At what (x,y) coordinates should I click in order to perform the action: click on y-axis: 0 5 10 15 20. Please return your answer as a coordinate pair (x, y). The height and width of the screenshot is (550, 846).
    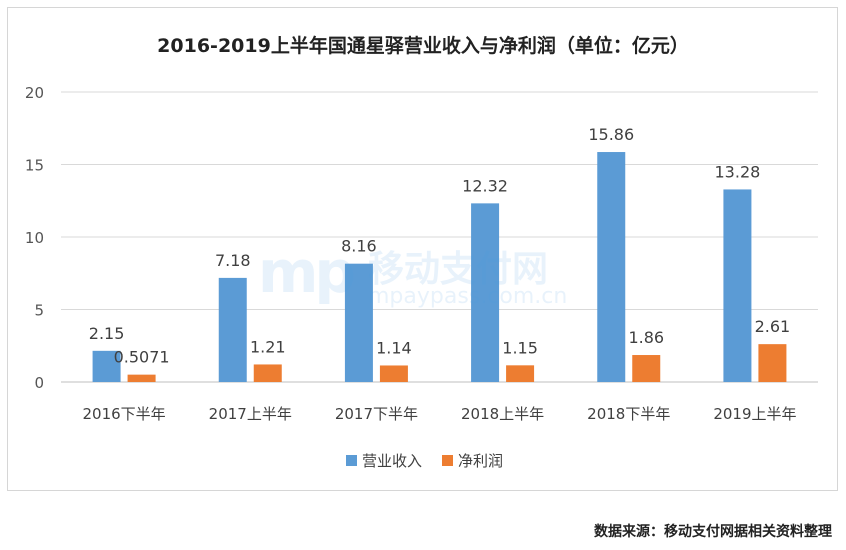
    Looking at the image, I should click on (34, 238).